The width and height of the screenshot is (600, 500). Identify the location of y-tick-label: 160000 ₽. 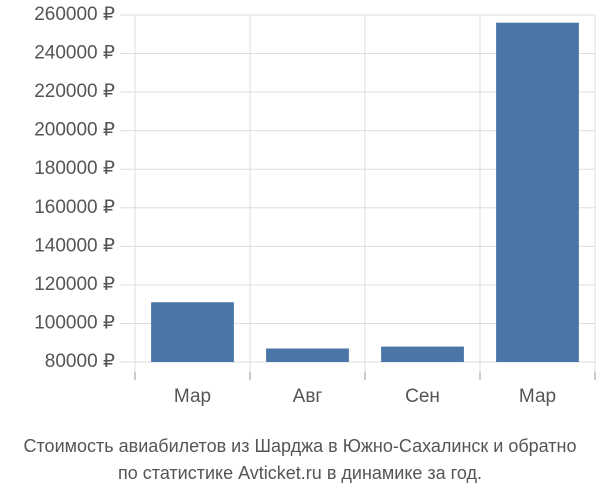
(74, 207).